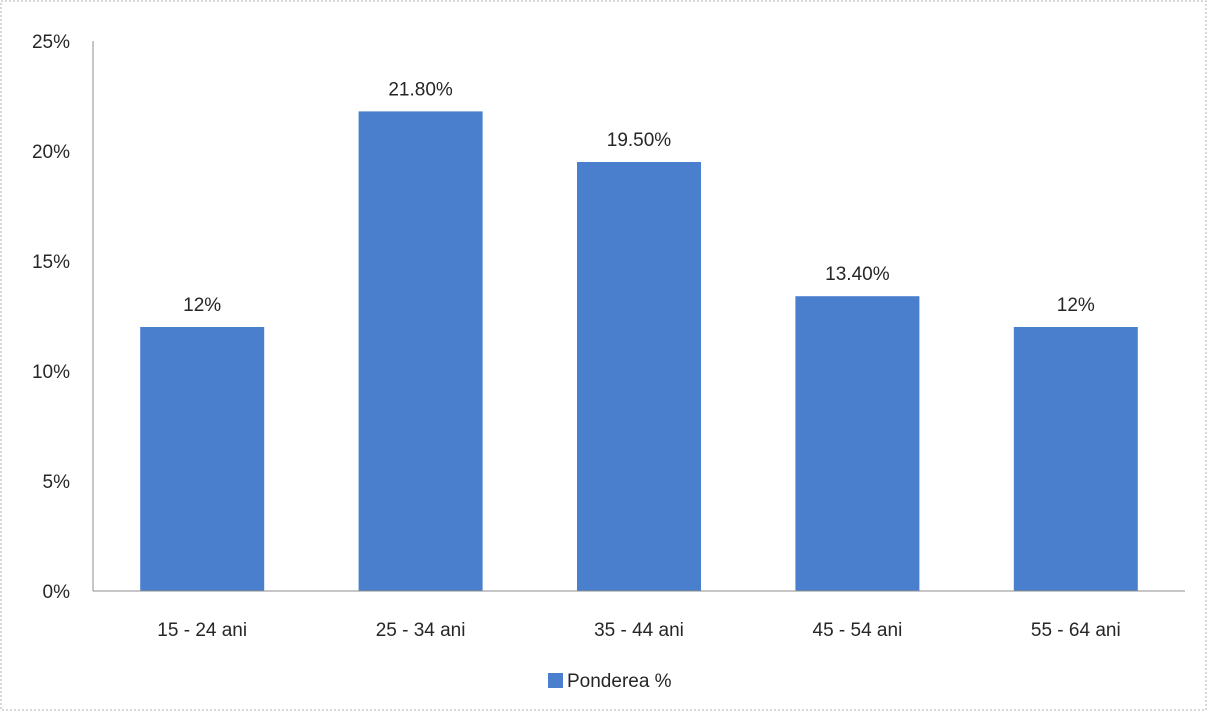 The height and width of the screenshot is (711, 1207). Describe the element at coordinates (421, 630) in the screenshot. I see `x-category-label: 25 - 34 ani` at that location.